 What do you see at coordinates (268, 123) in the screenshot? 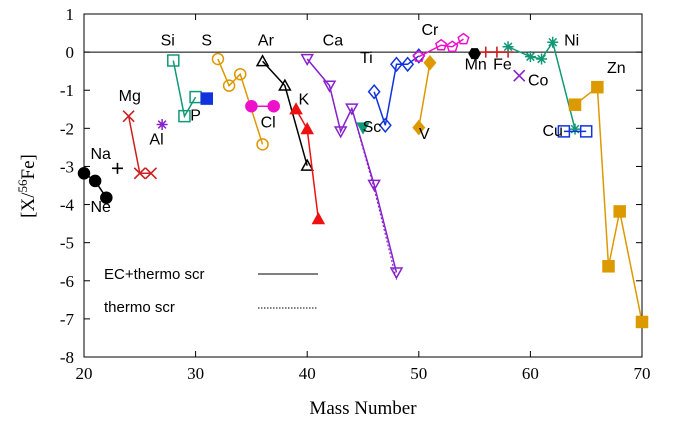
I see `element-label-cl: Cl` at bounding box center [268, 123].